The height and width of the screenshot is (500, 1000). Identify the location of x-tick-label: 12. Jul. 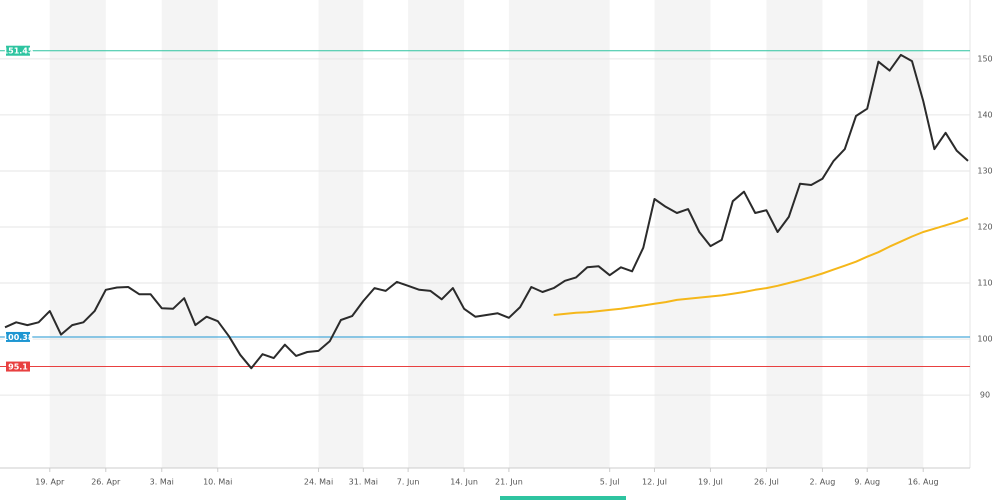
(654, 482).